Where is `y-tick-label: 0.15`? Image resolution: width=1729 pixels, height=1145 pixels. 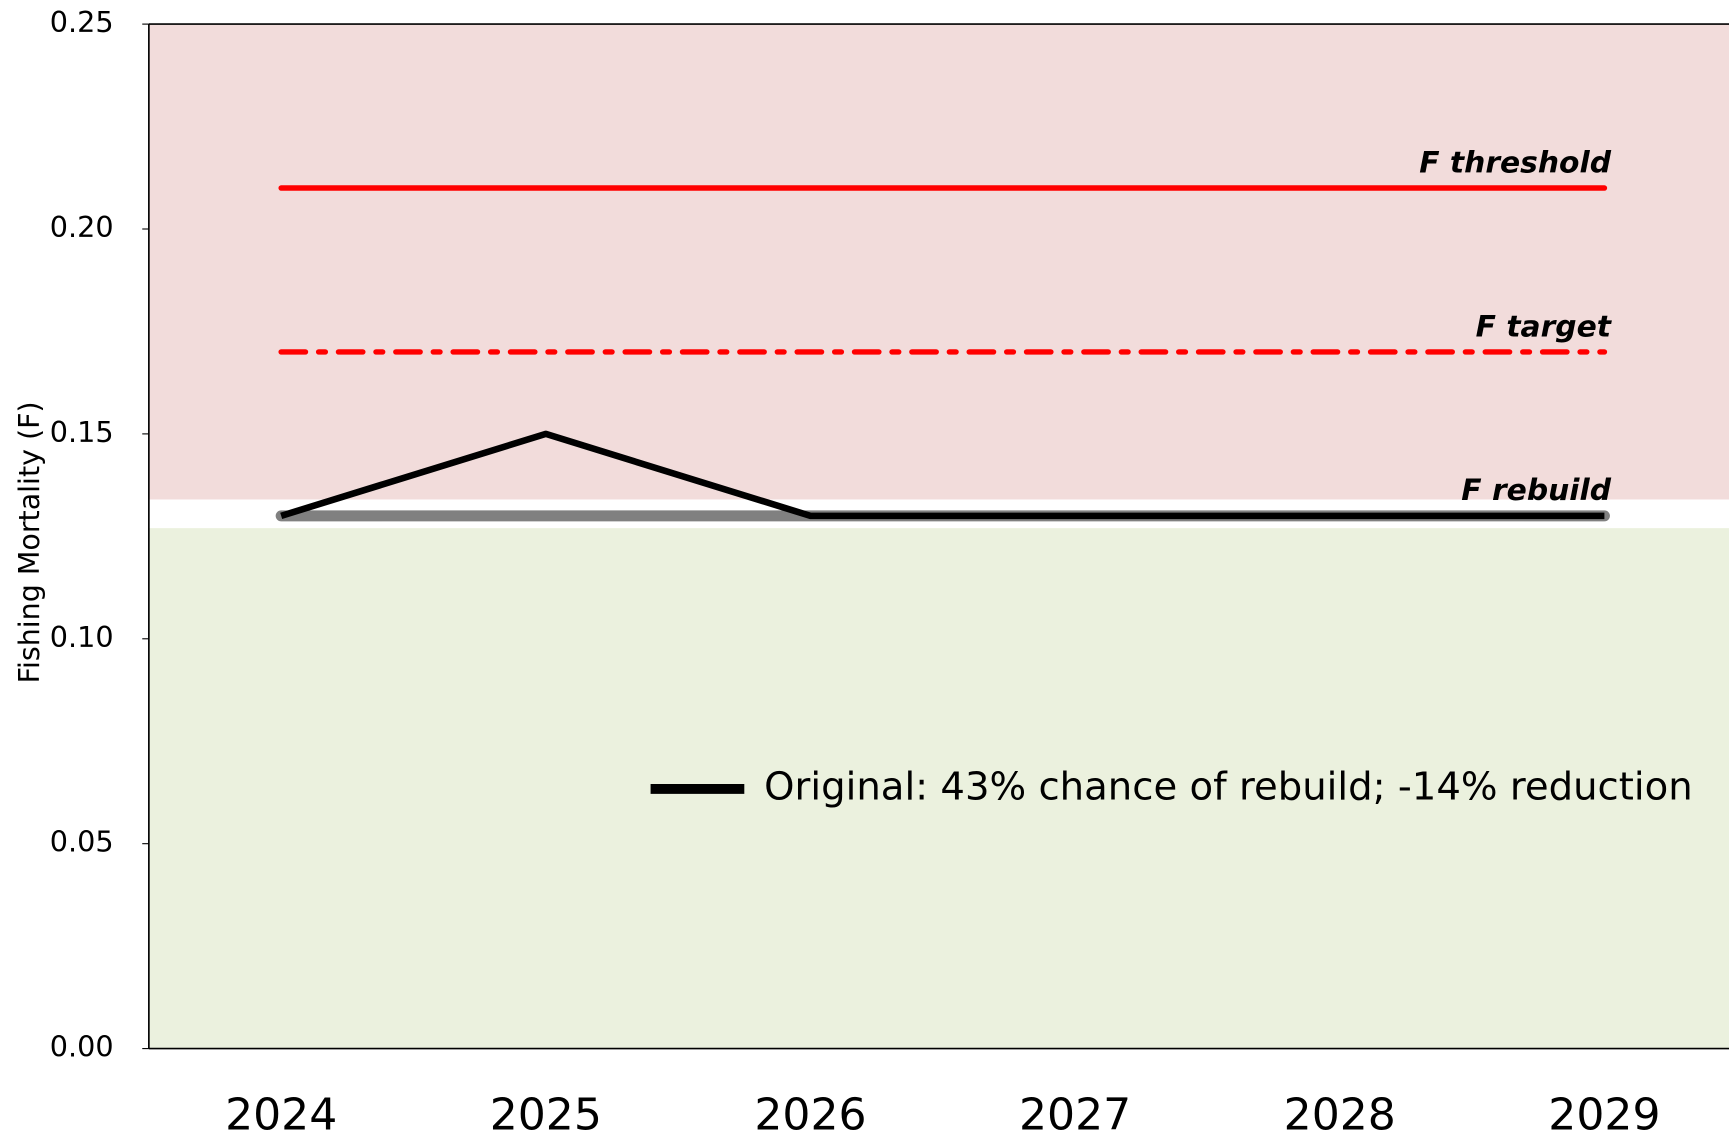 y-tick-label: 0.15 is located at coordinates (82, 432).